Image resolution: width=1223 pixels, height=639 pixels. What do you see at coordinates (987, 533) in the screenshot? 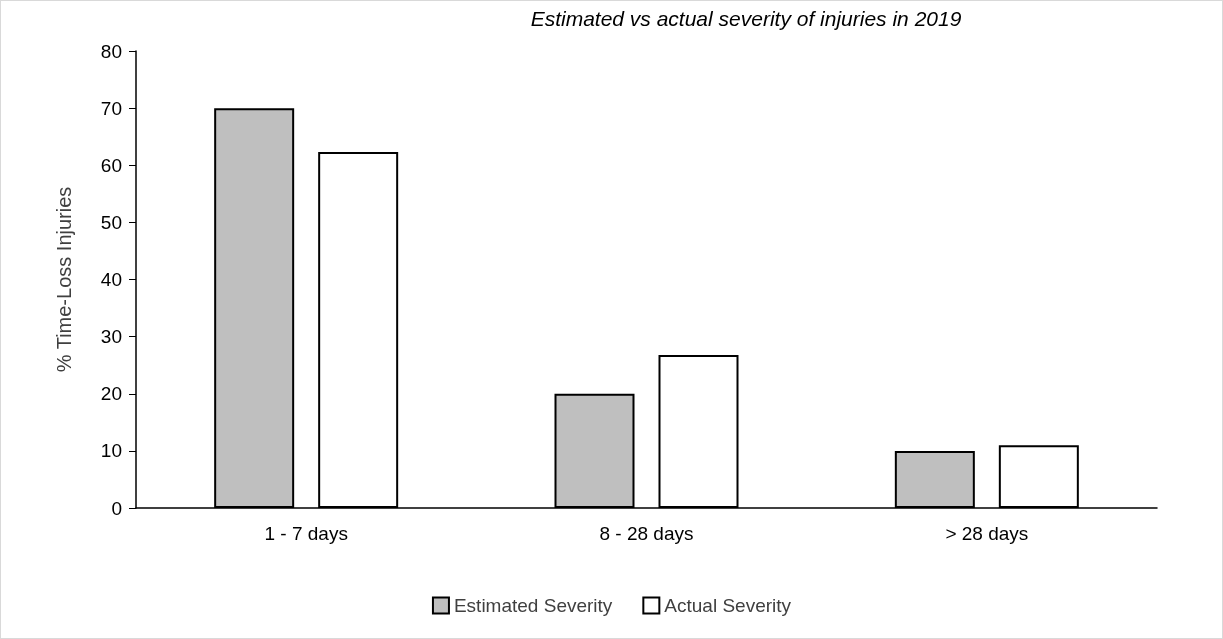
I see `x-tick-label: > 28 days` at bounding box center [987, 533].